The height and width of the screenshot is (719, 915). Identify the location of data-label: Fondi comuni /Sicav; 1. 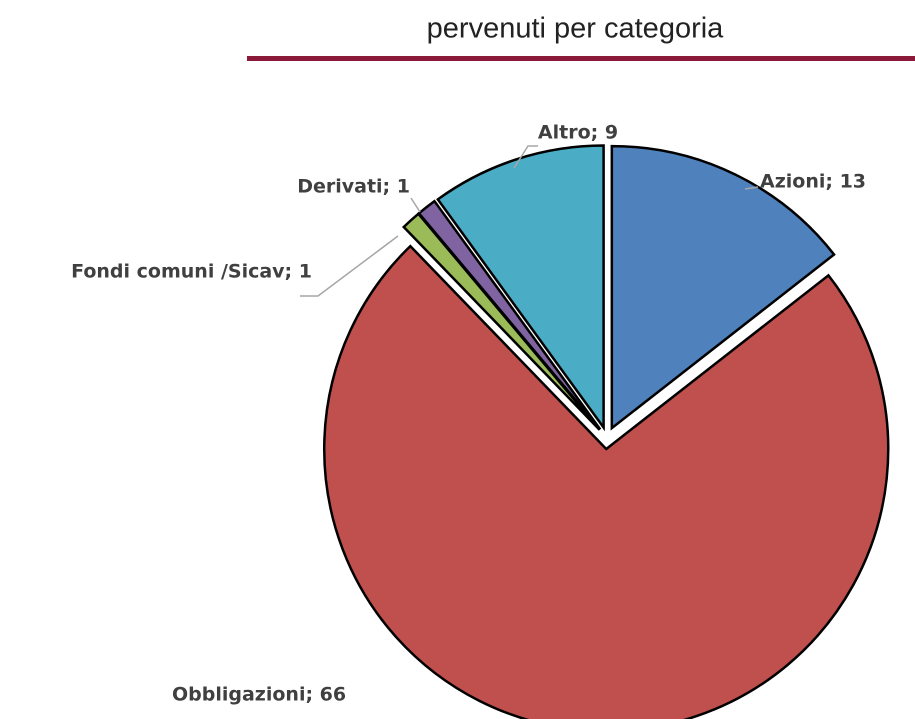
(191, 272).